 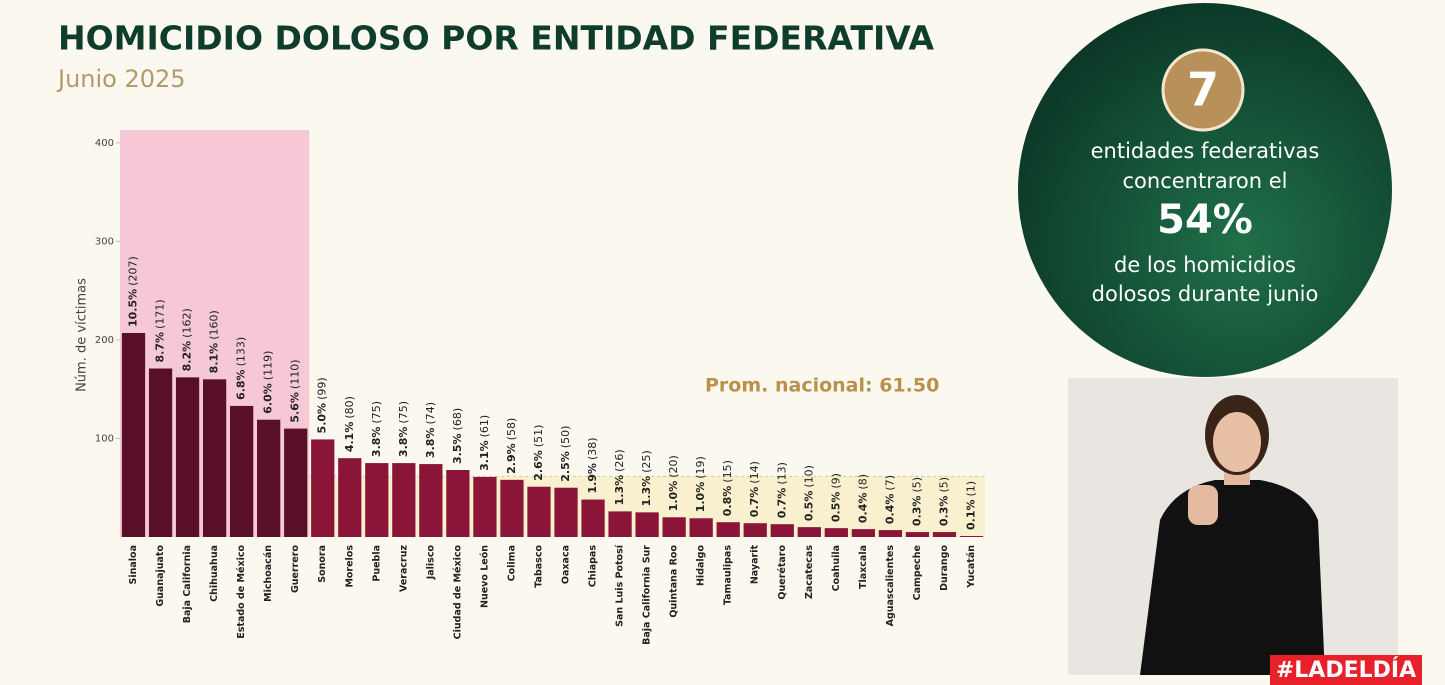 What do you see at coordinates (214, 341) in the screenshot?
I see `data-label: 8.1% (160)` at bounding box center [214, 341].